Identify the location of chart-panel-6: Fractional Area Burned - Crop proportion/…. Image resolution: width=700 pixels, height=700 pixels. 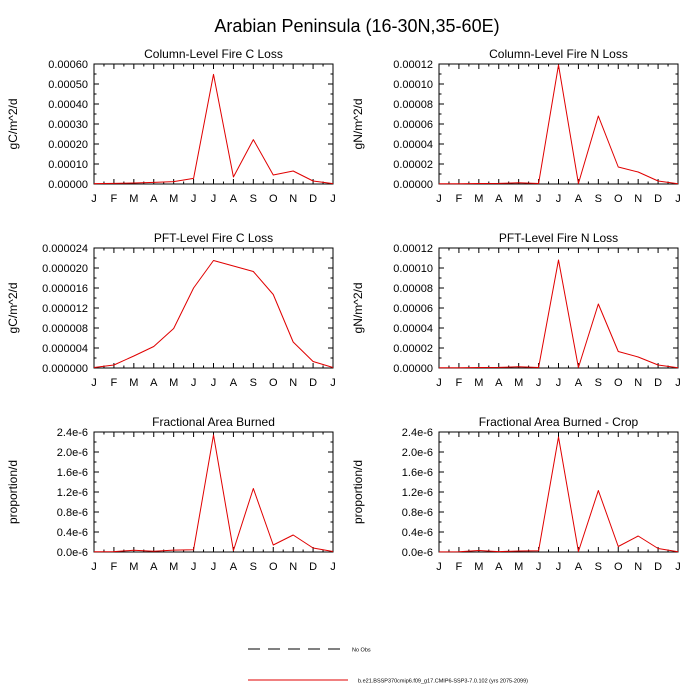
(516, 494).